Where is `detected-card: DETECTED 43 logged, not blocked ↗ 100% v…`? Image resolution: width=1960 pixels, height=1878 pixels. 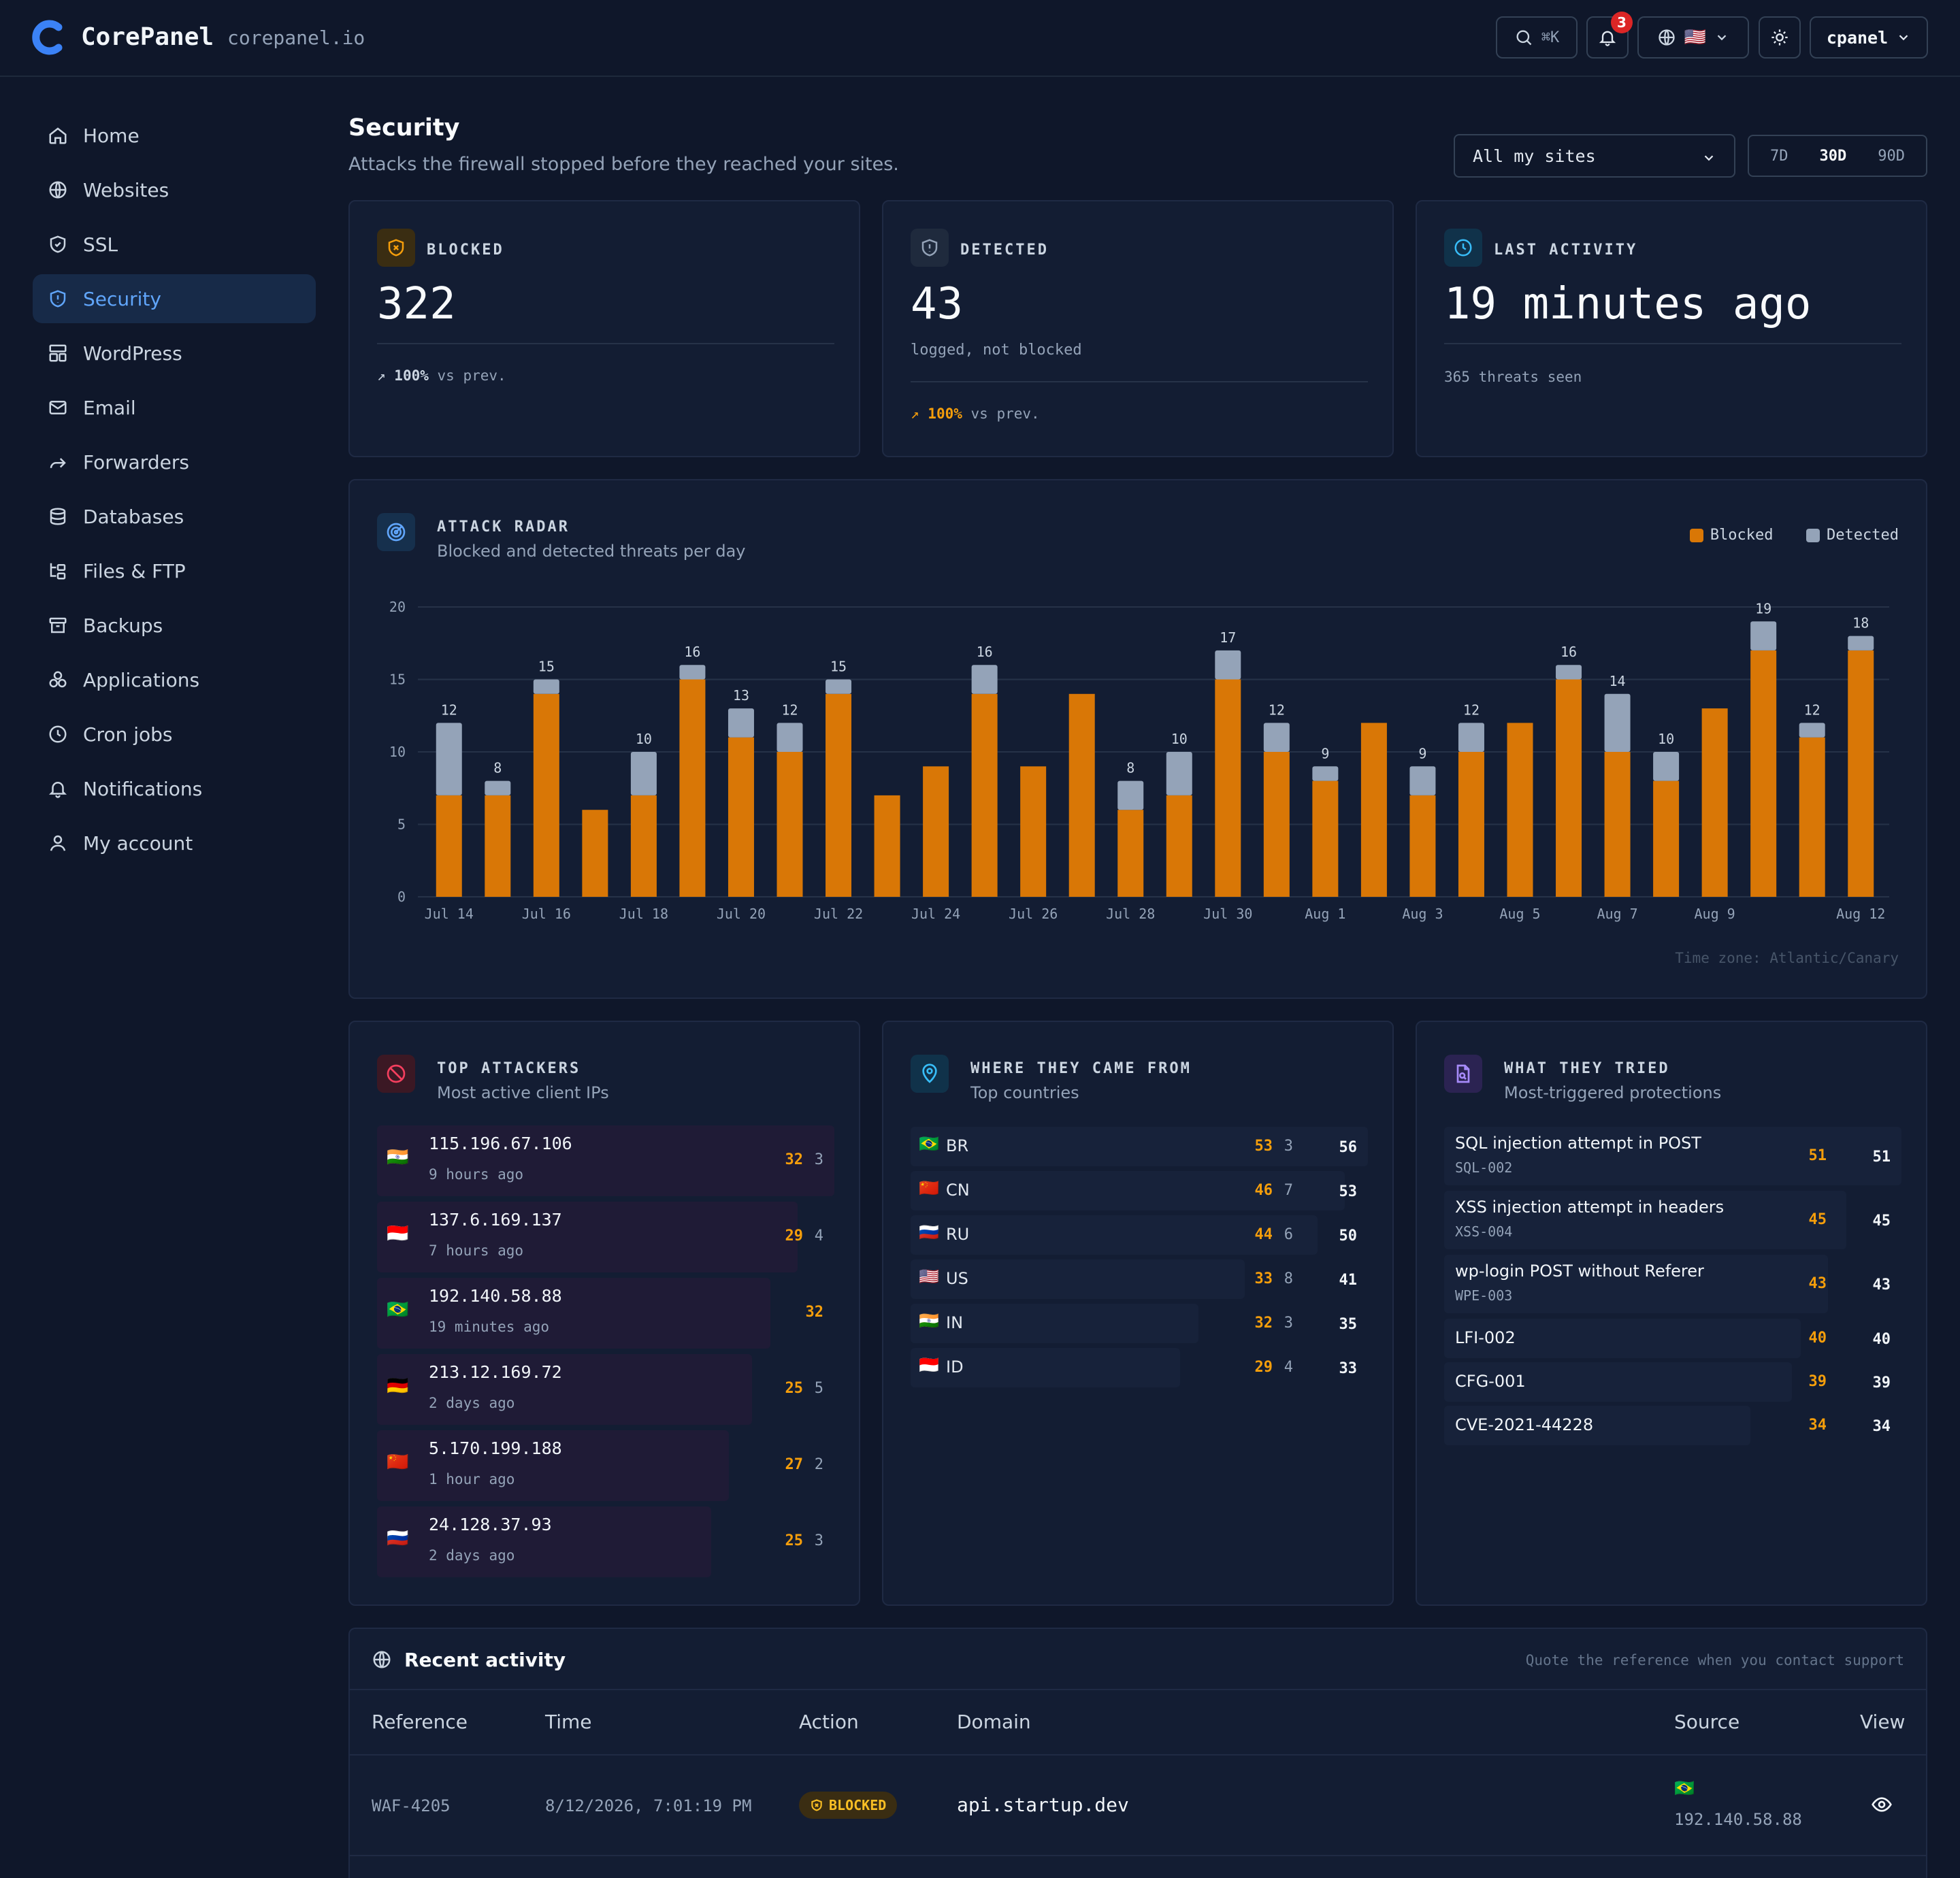 detected-card: DETECTED 43 logged, not blocked ↗ 100% v… is located at coordinates (1138, 328).